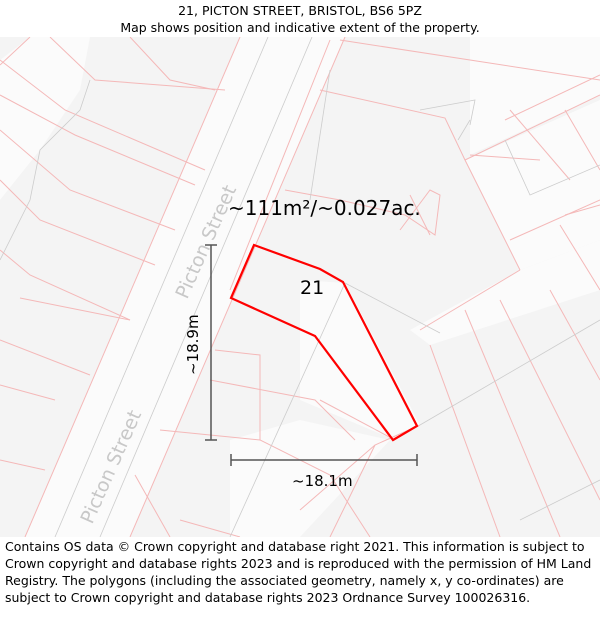 Image resolution: width=600 pixels, height=625 pixels. Describe the element at coordinates (324, 208) in the screenshot. I see `area-label: ~111m²/~0.027ac.` at that location.